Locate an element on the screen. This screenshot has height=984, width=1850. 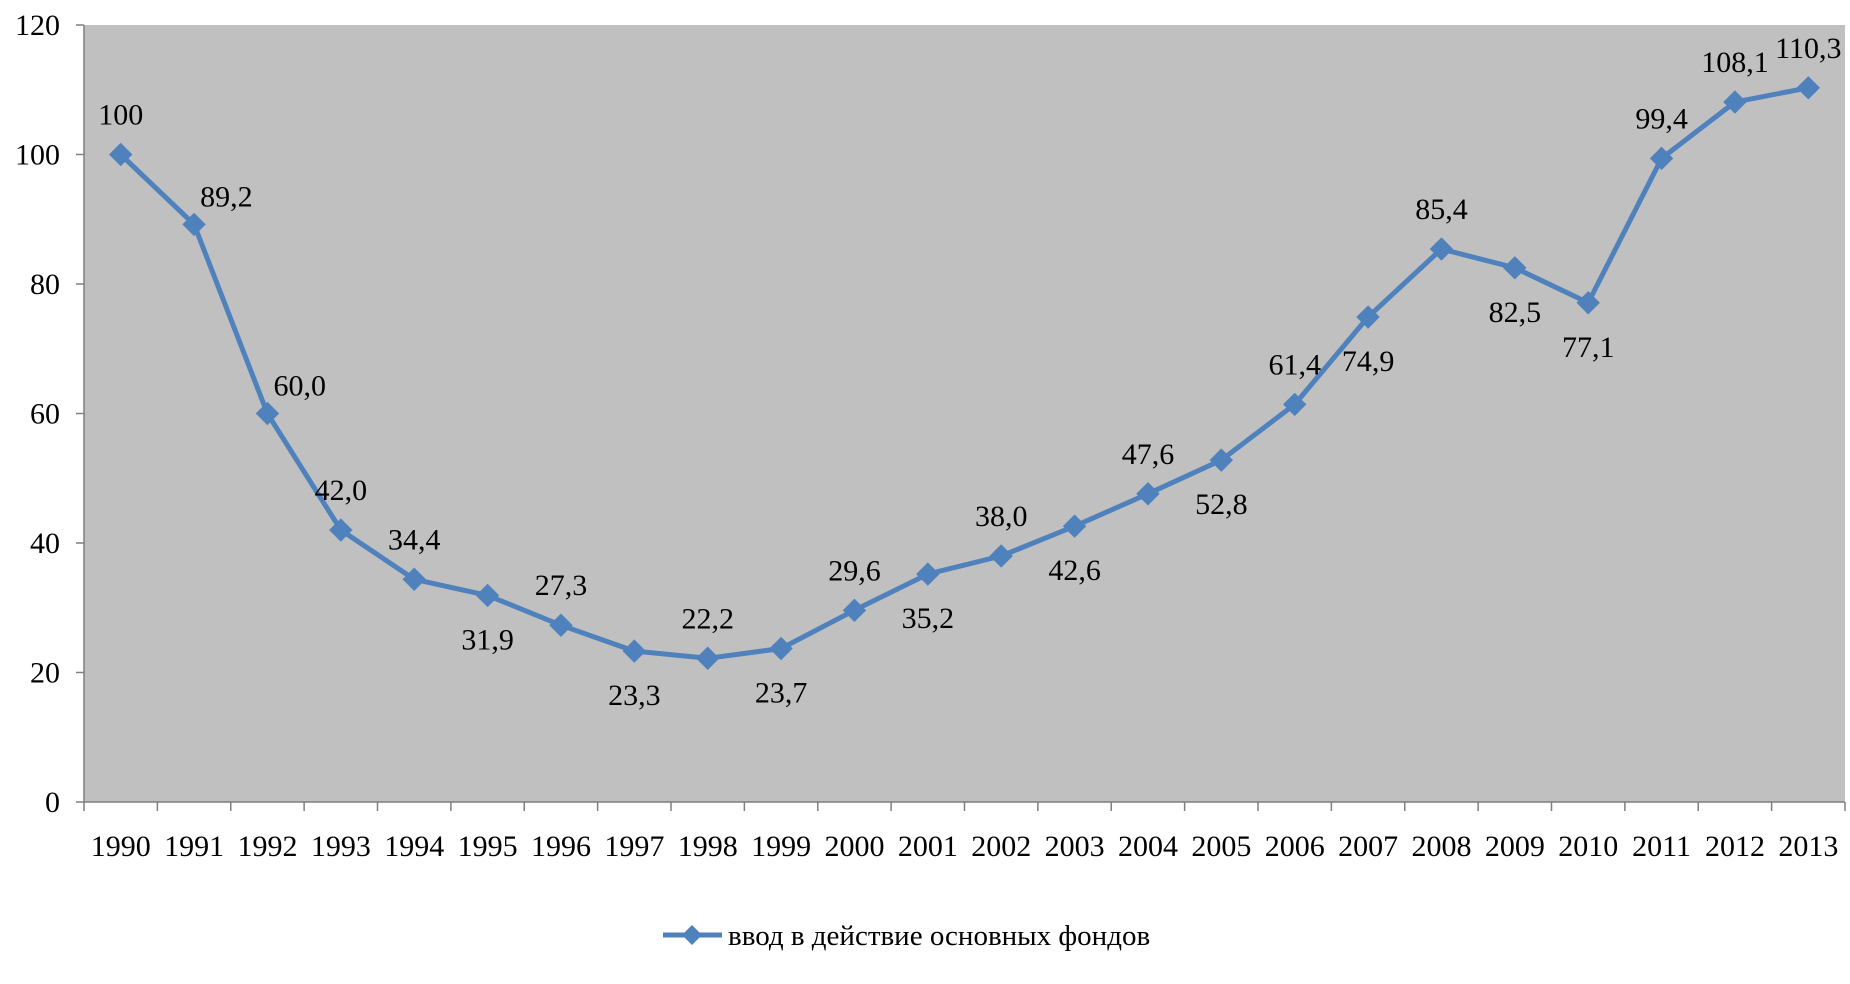
y-axis: 0 20 40 60 80 100 120 is located at coordinates (50, 414).